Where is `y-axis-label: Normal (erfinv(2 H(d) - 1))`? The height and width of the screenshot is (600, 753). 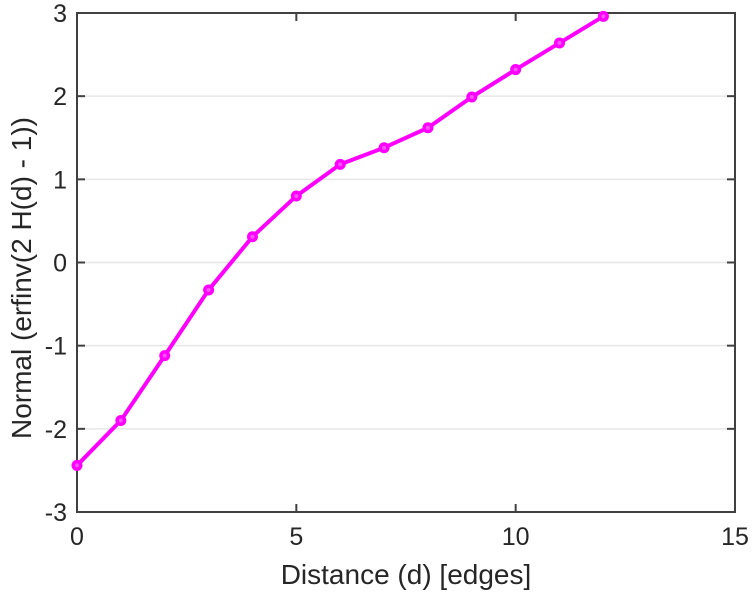
y-axis-label: Normal (erfinv(2 H(d) - 1)) is located at coordinates (21, 278).